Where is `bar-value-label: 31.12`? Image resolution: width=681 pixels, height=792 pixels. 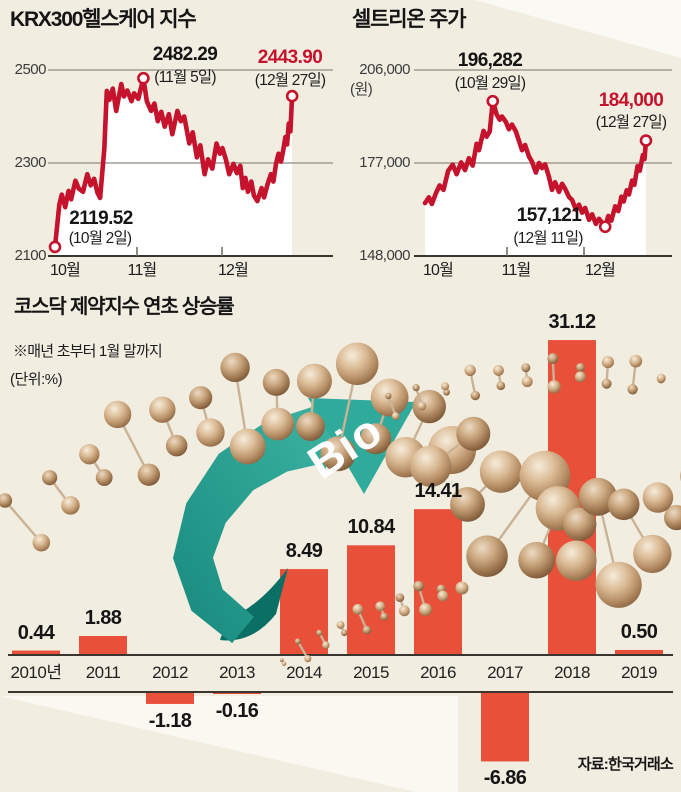 bar-value-label: 31.12 is located at coordinates (572, 322).